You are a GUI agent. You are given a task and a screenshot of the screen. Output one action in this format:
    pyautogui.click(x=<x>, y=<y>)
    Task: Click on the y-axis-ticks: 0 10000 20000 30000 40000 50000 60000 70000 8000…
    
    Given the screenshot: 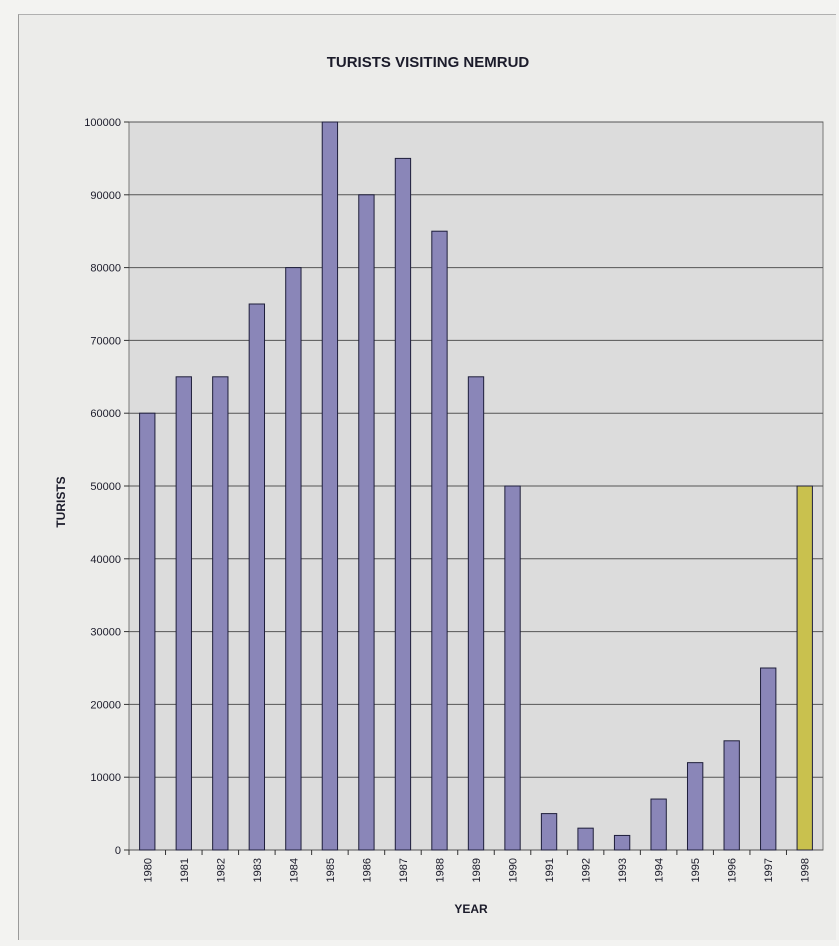 What is the action you would take?
    pyautogui.click(x=106, y=487)
    